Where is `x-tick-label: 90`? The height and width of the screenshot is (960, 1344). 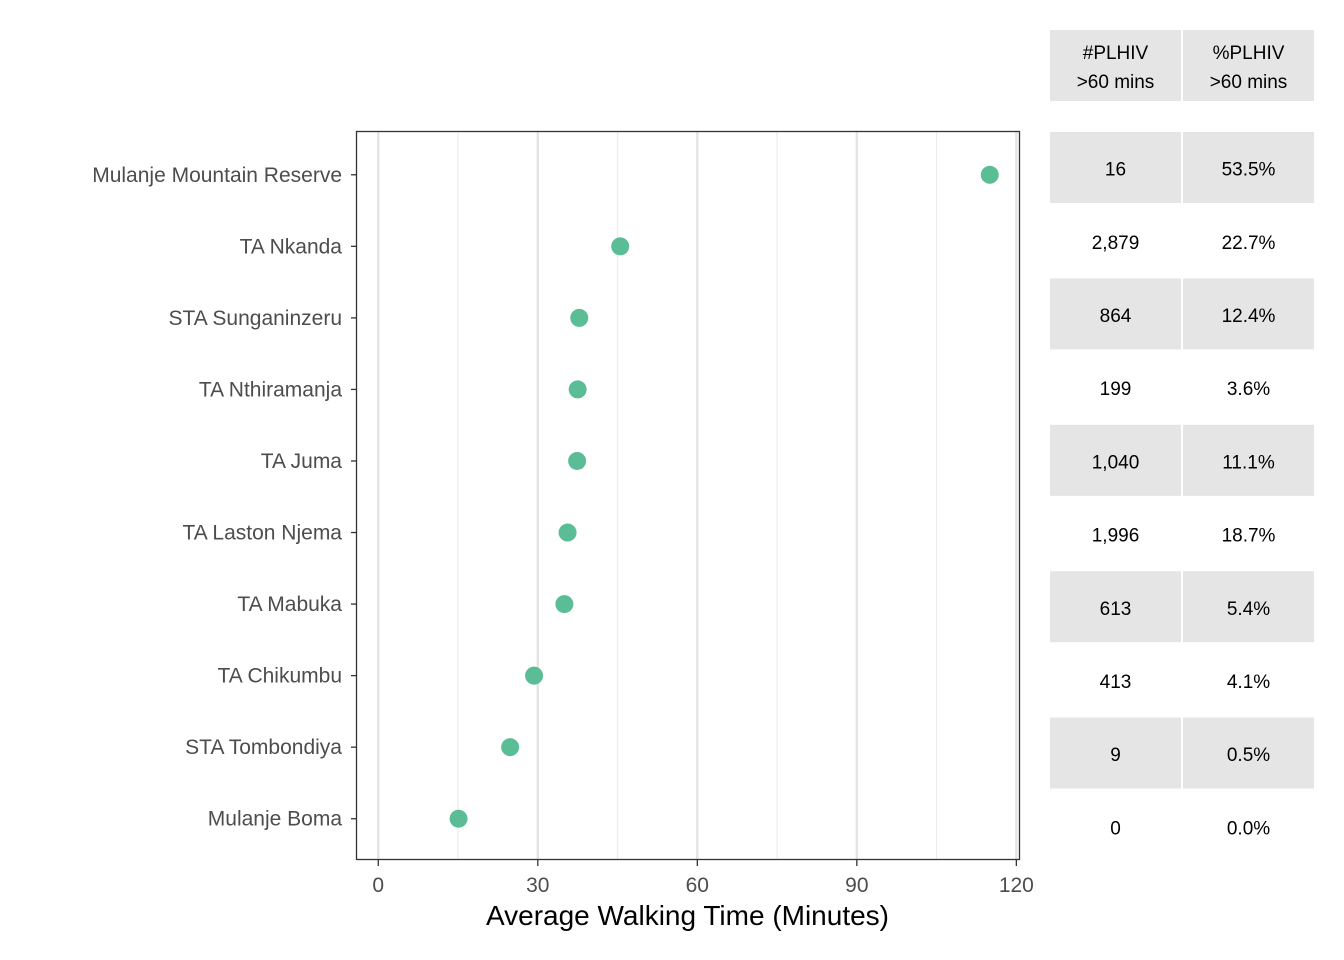 x-tick-label: 90 is located at coordinates (856, 885).